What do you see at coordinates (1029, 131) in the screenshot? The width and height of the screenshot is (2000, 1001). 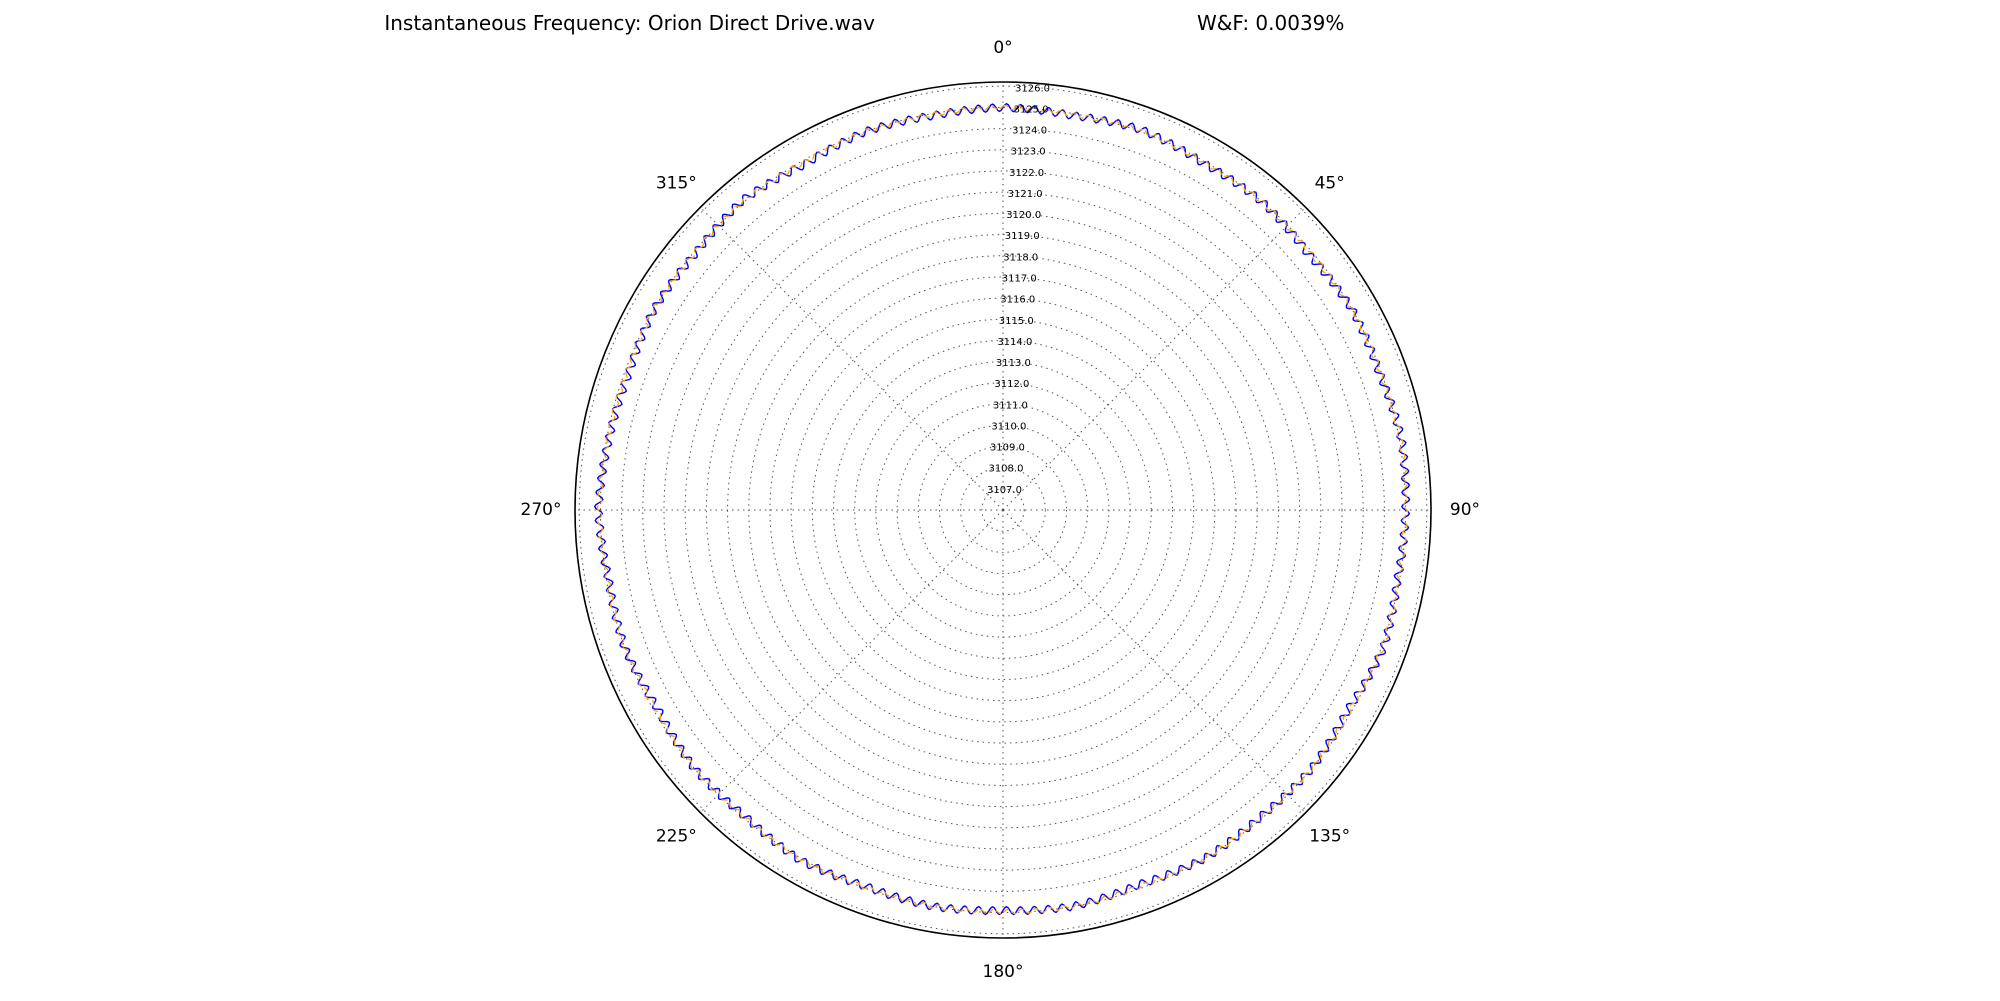 I see `radial-tick-label: 3124.0` at bounding box center [1029, 131].